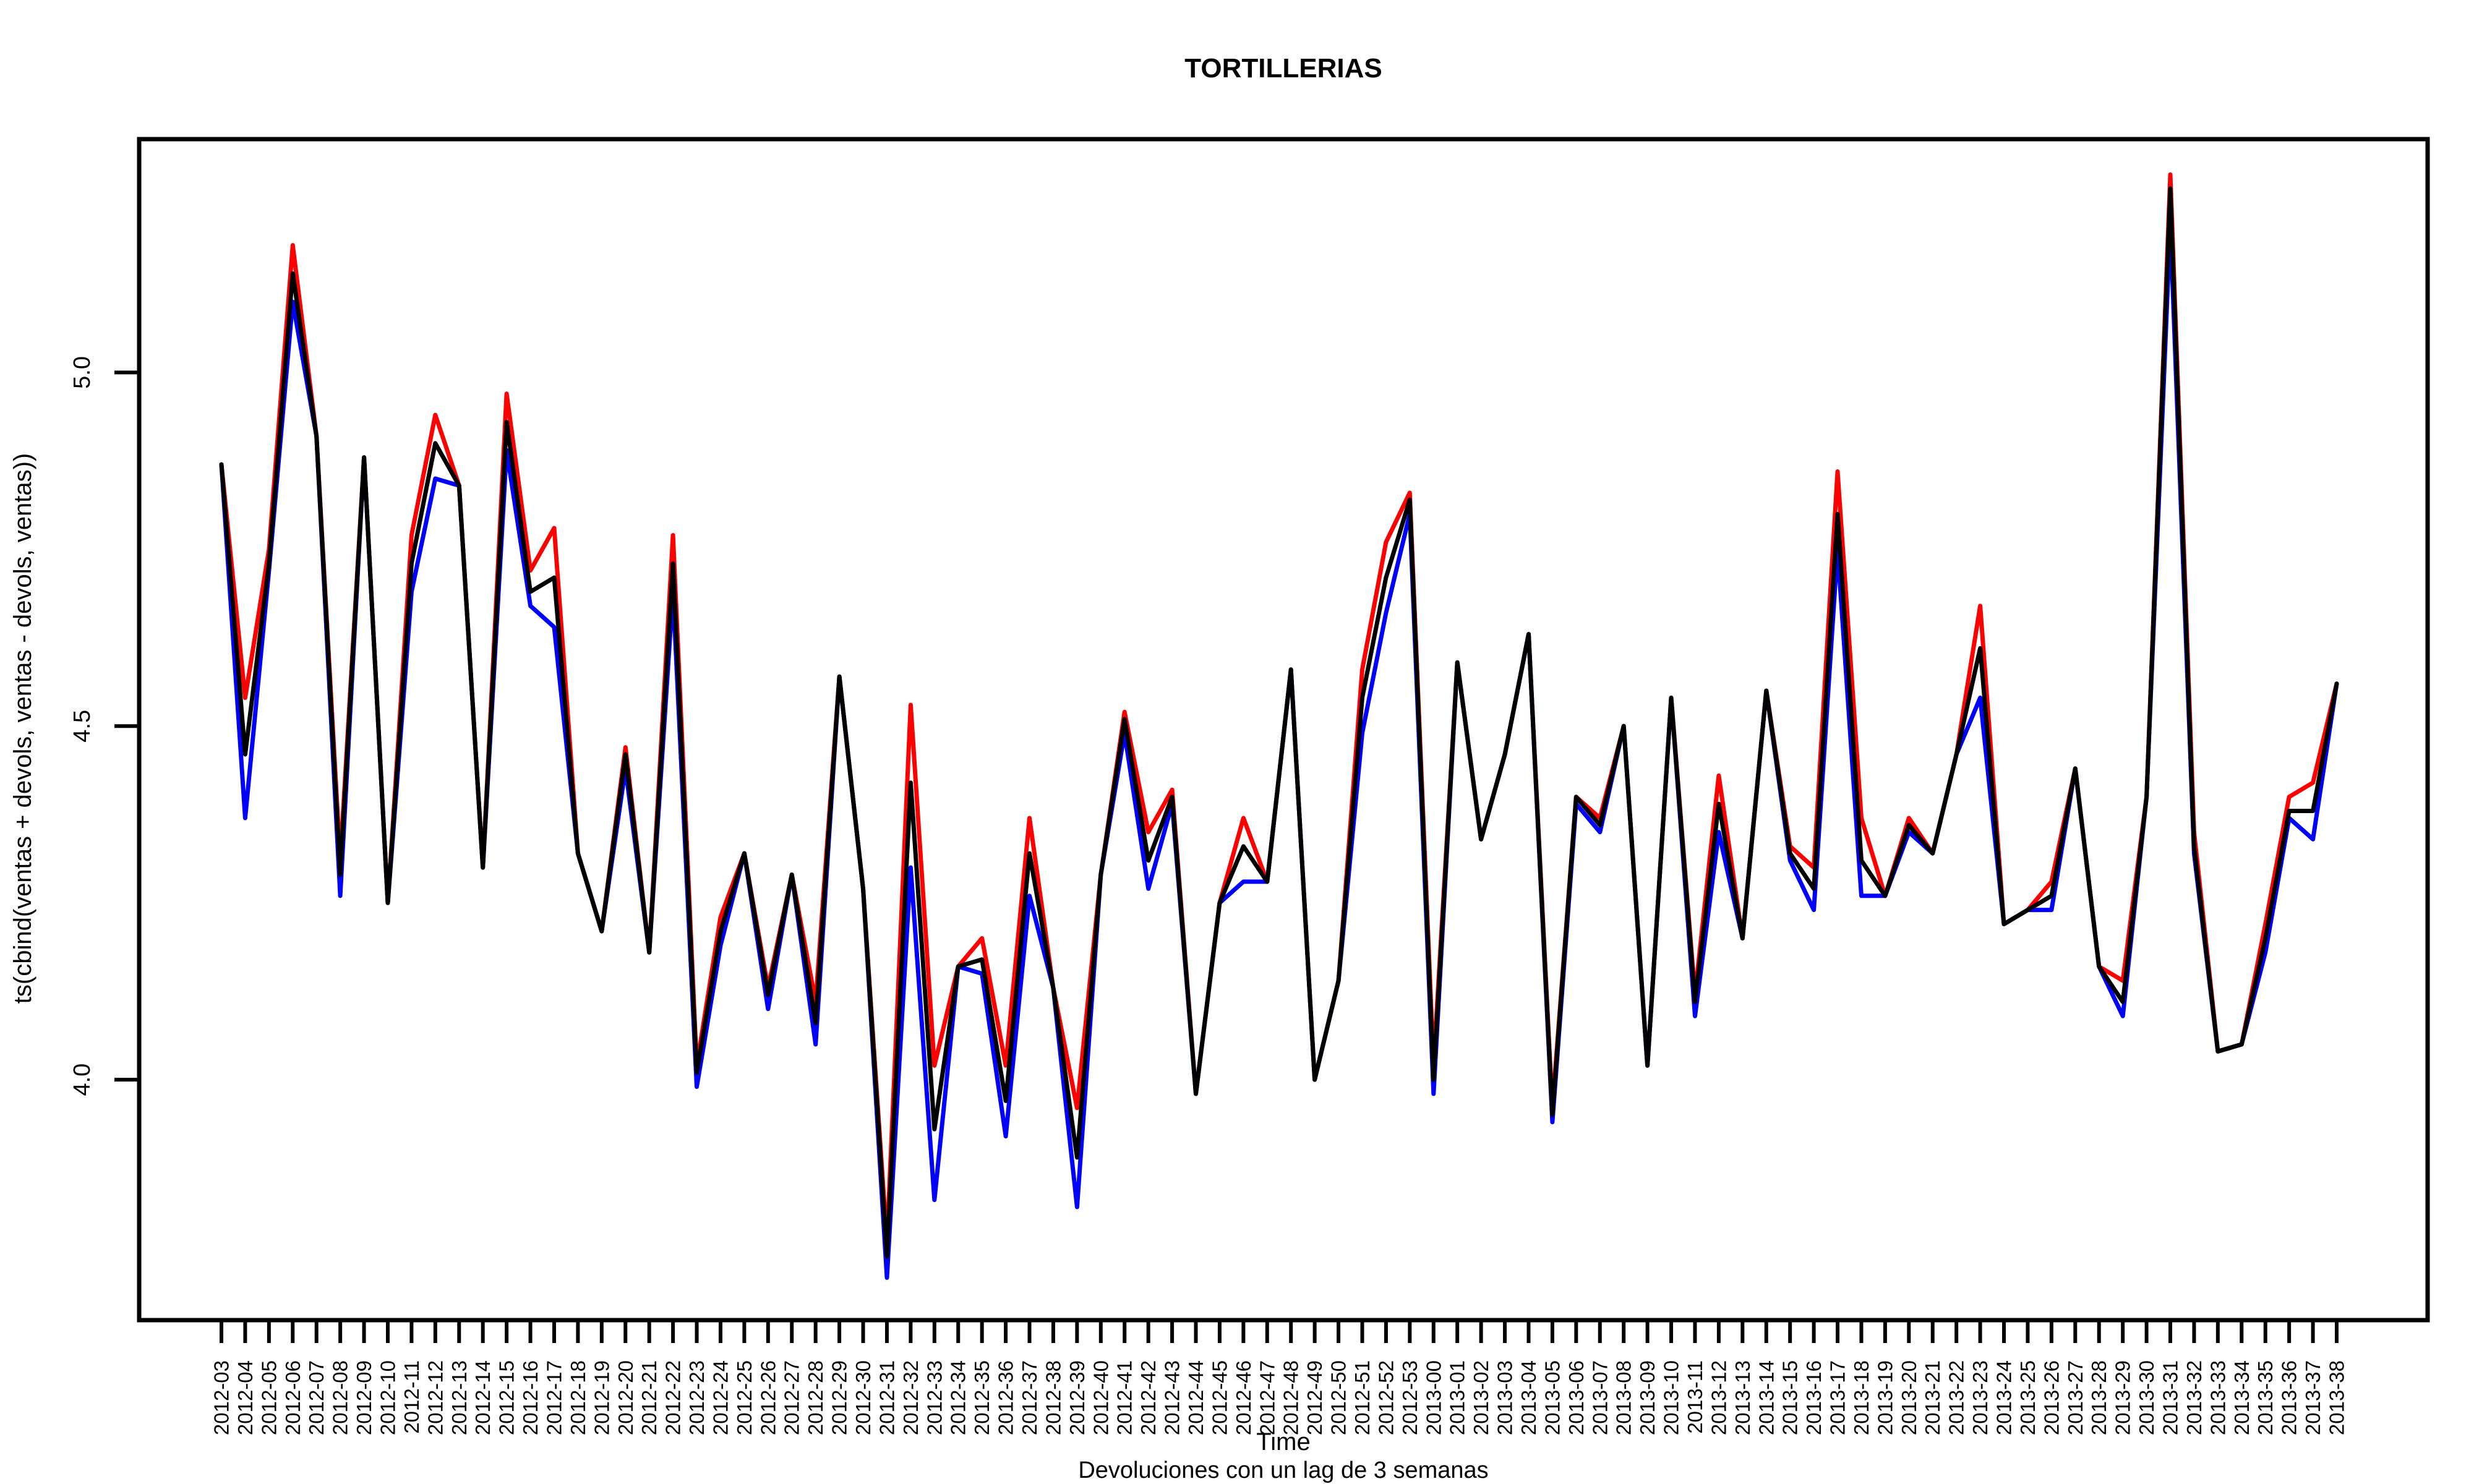 The height and width of the screenshot is (1484, 2474). I want to click on x-tick-label: 2013-34, so click(2241, 1397).